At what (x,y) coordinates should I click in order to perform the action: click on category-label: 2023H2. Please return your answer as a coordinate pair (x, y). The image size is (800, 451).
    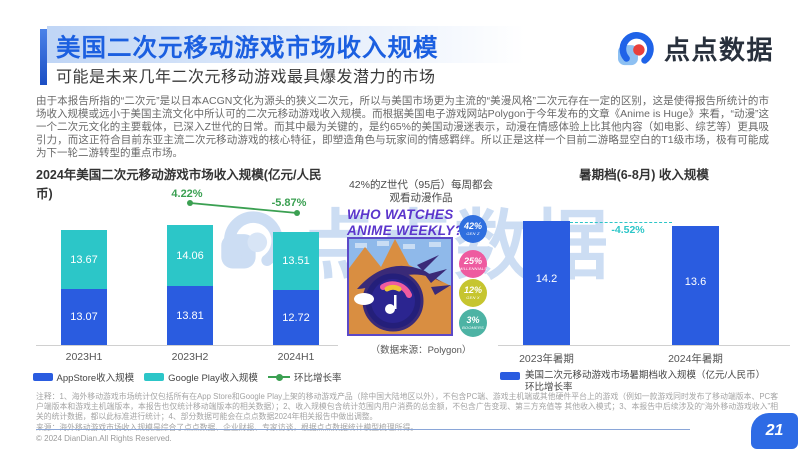
    Looking at the image, I should click on (190, 357).